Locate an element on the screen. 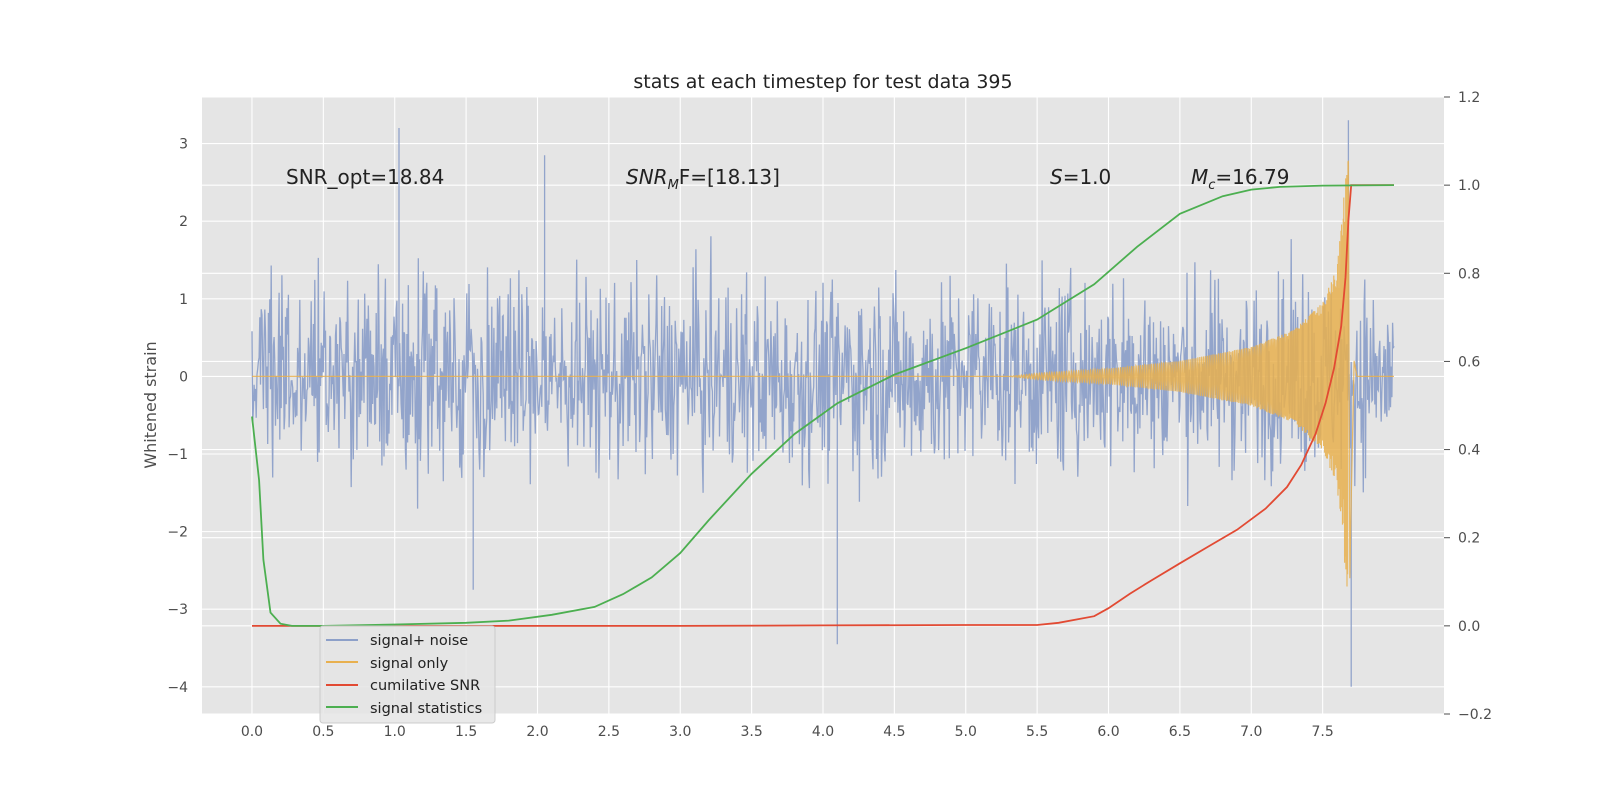 Image resolution: width=1600 pixels, height=800 pixels. y-tick-label: 0 is located at coordinates (183, 377).